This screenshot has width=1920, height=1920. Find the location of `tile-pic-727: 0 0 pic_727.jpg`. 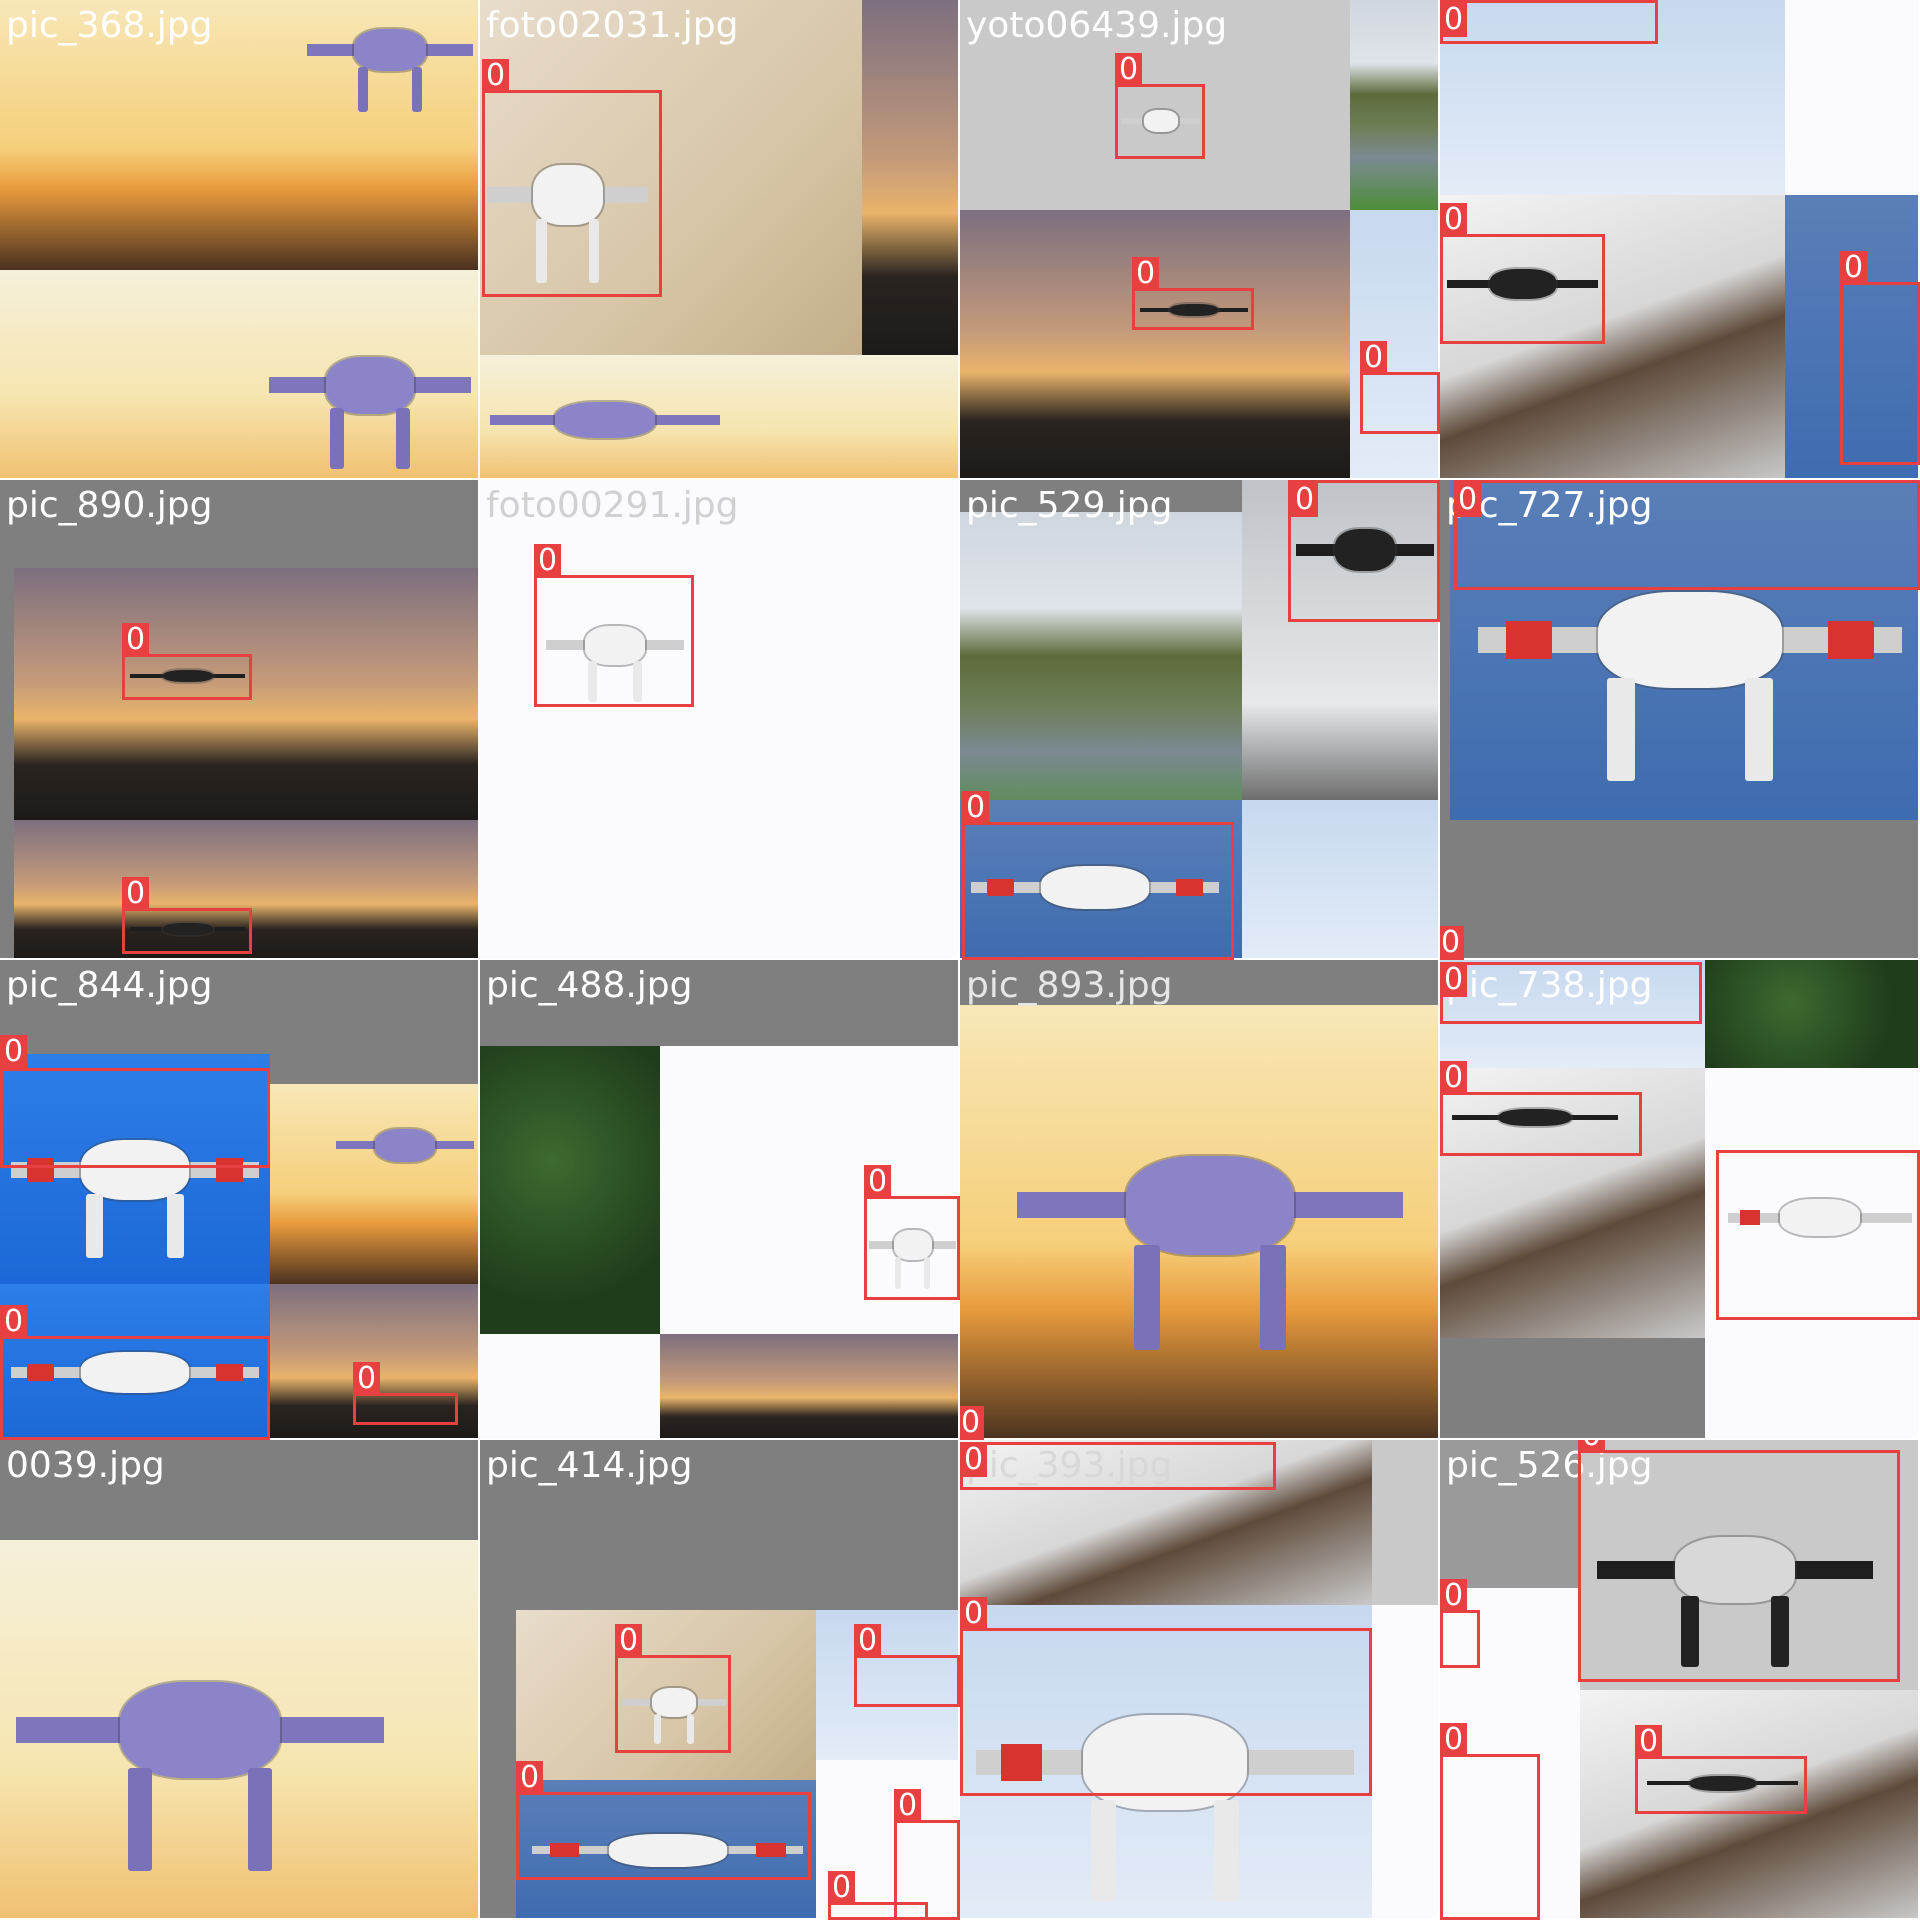

tile-pic-727: 0 0 pic_727.jpg is located at coordinates (1680, 720).